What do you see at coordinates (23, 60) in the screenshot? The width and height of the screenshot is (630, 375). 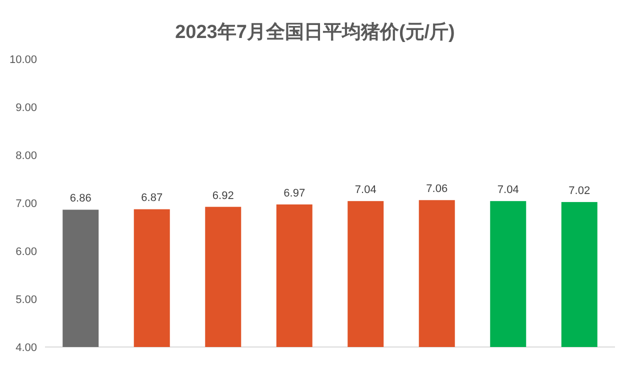 I see `y-tick-label: 10.00` at bounding box center [23, 60].